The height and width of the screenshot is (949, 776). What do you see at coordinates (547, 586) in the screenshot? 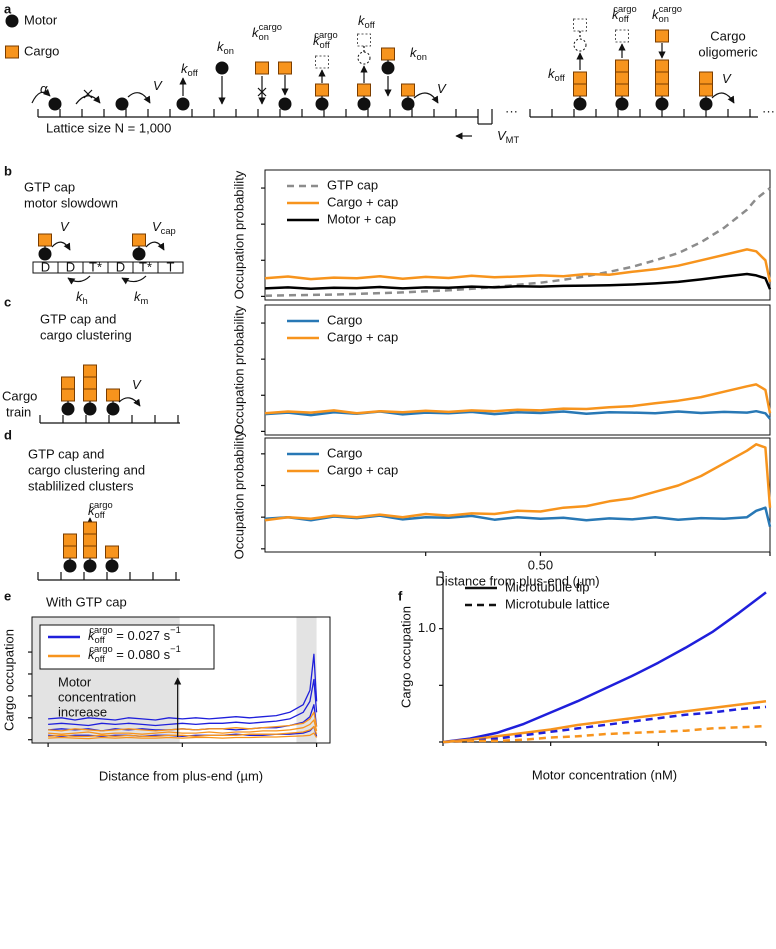
I see `legend-label: Microtubule tip` at bounding box center [547, 586].